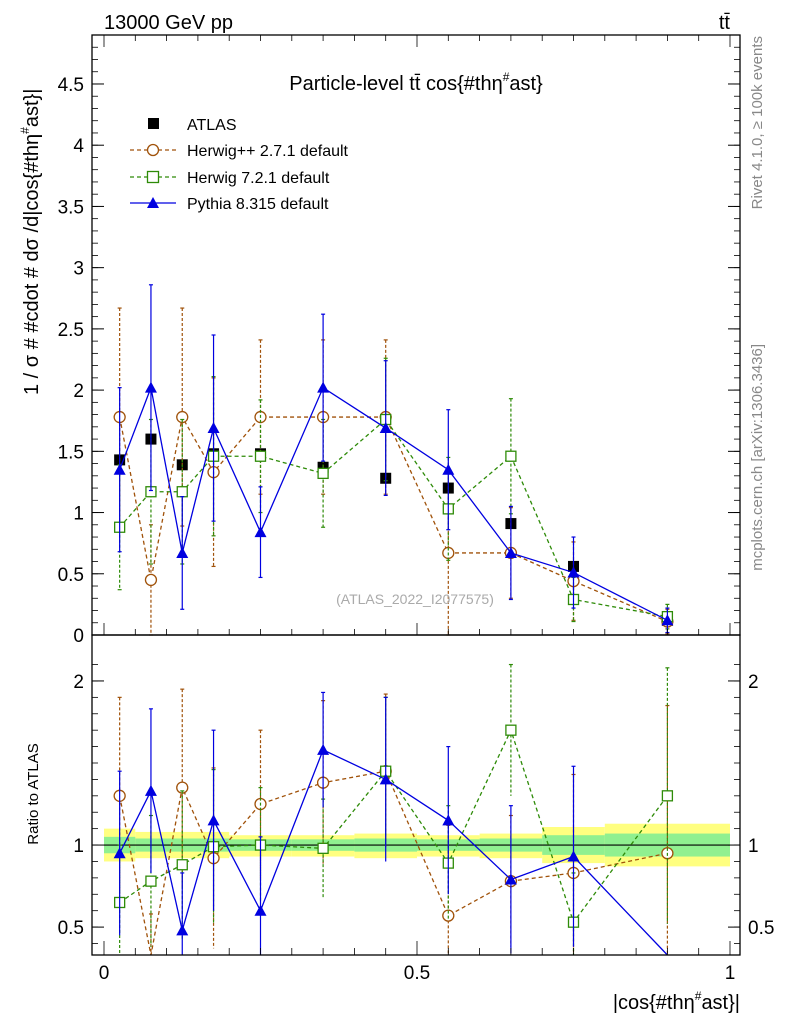  What do you see at coordinates (78, 682) in the screenshot?
I see `ratio-y-tick-label: 2` at bounding box center [78, 682].